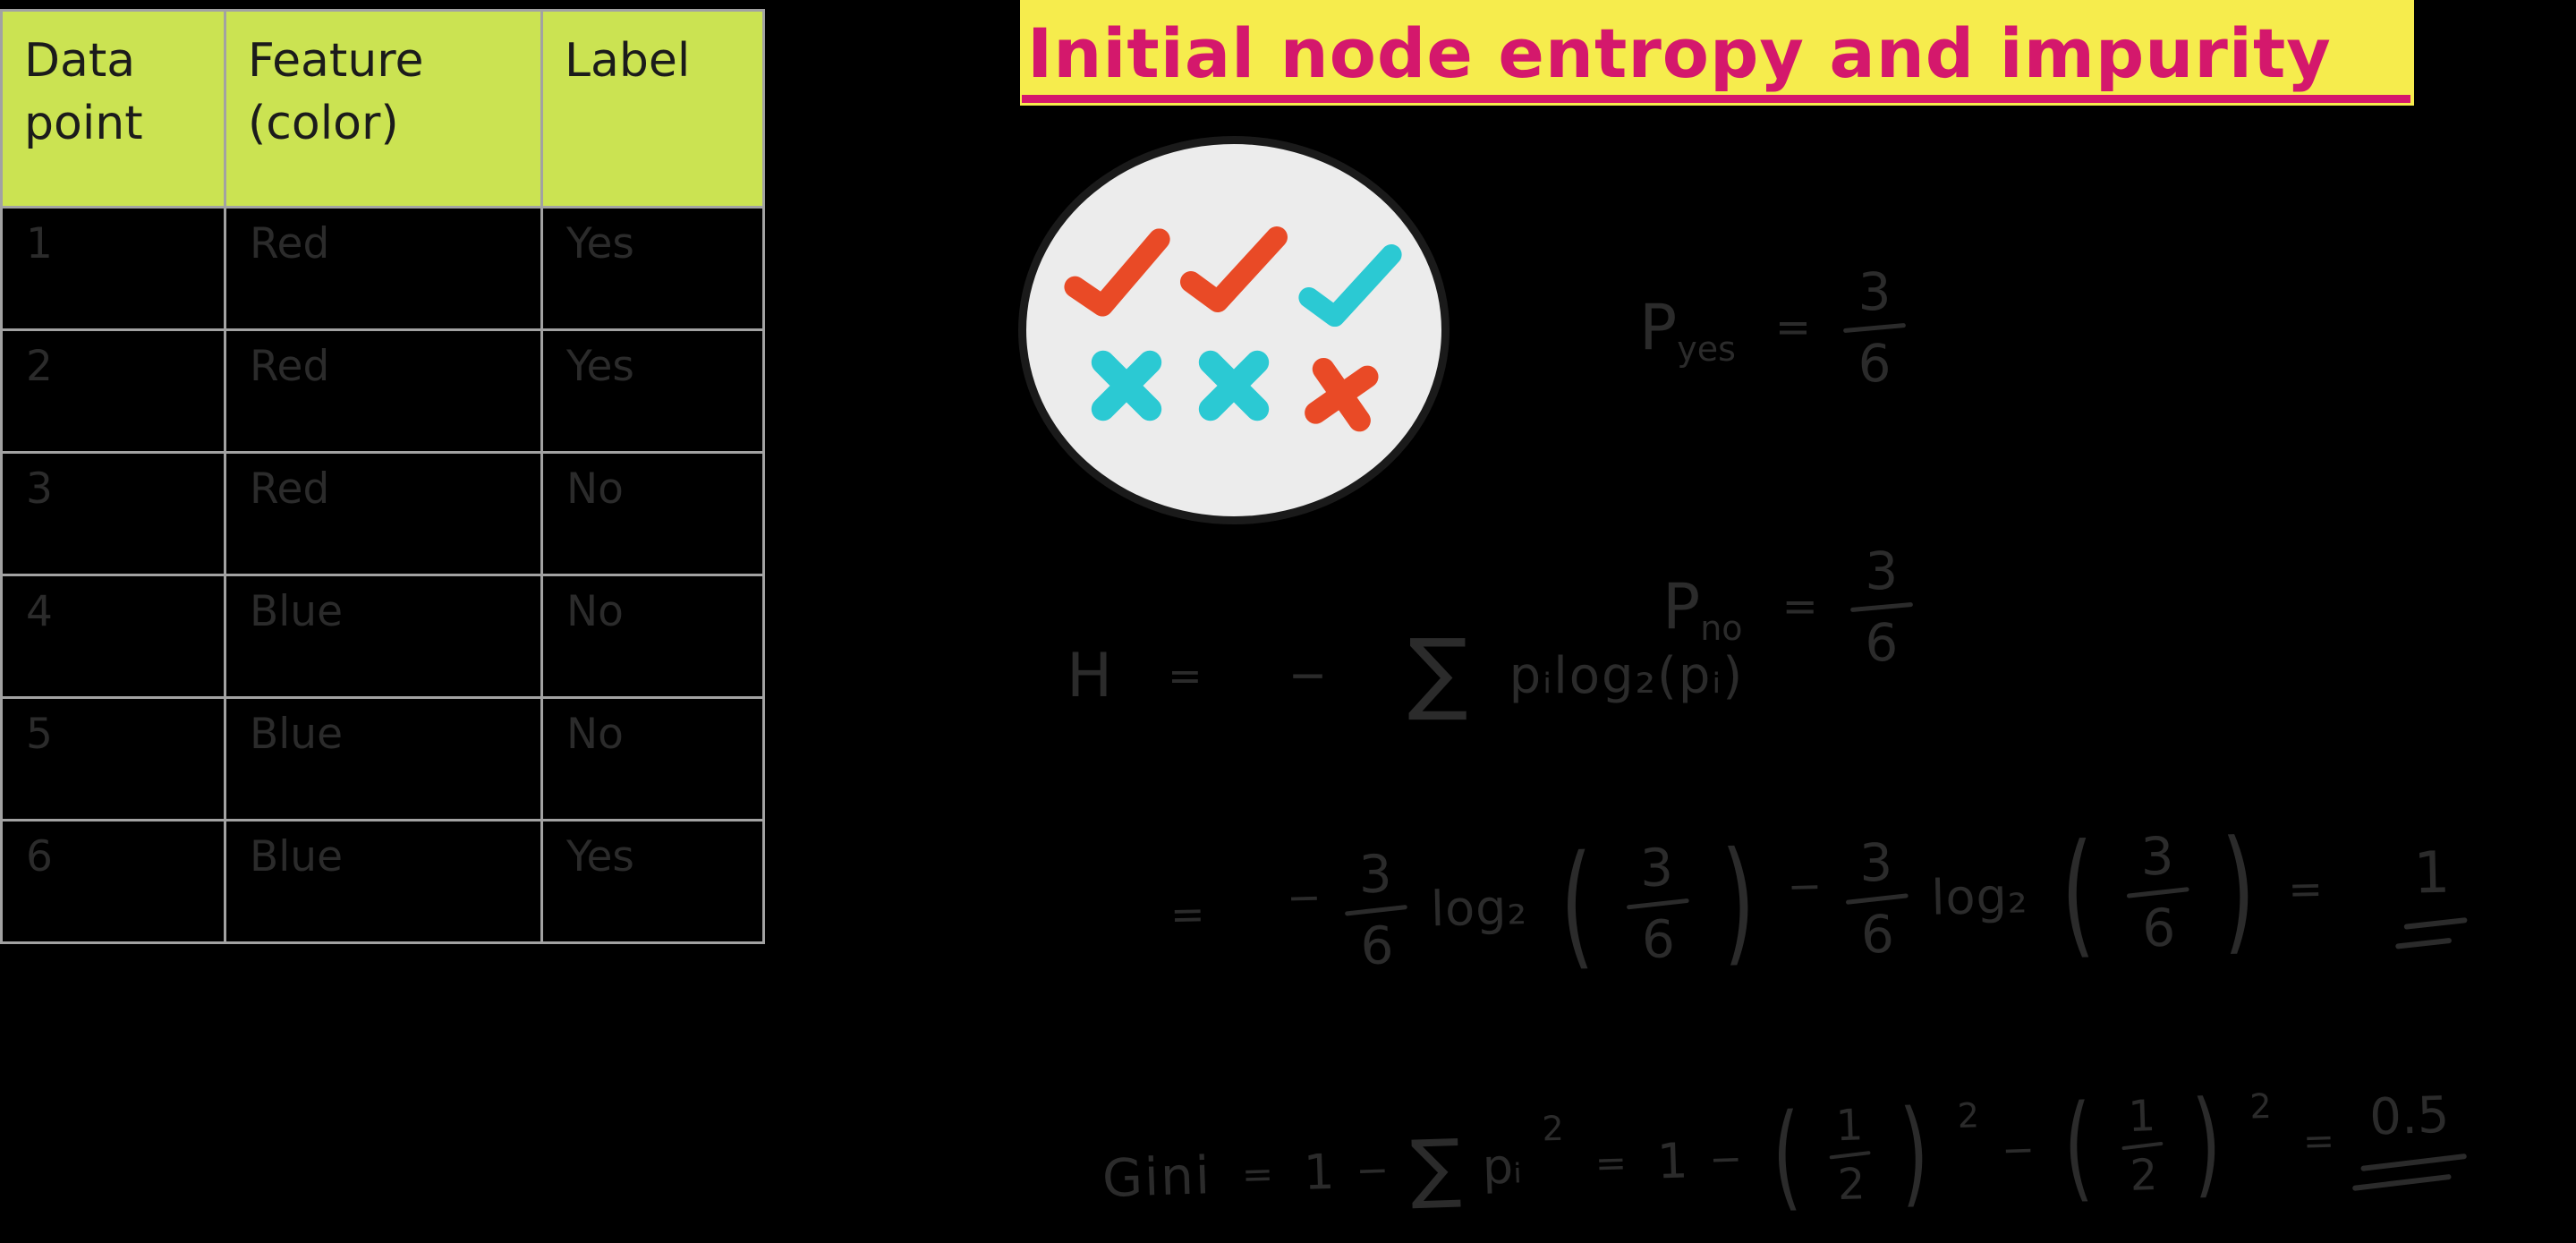 This screenshot has height=1243, width=2576. Describe the element at coordinates (1716, 99) in the screenshot. I see `title-underline` at that location.